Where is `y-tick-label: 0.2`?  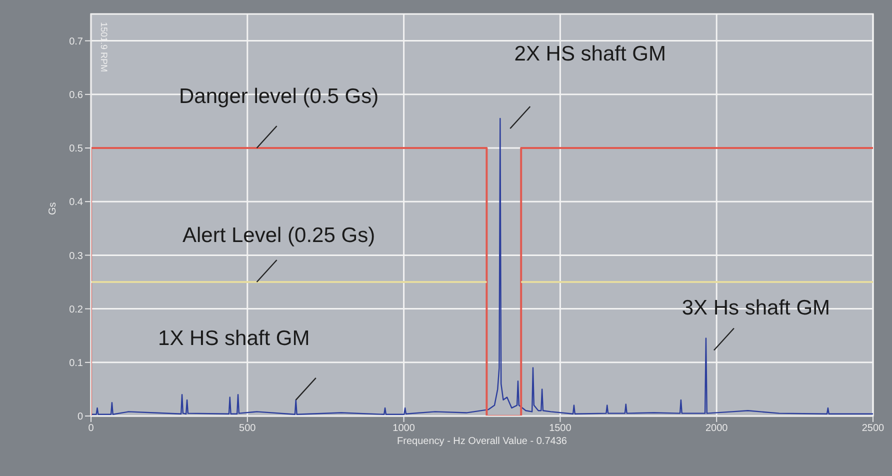
y-tick-label: 0.2 is located at coordinates (76, 310).